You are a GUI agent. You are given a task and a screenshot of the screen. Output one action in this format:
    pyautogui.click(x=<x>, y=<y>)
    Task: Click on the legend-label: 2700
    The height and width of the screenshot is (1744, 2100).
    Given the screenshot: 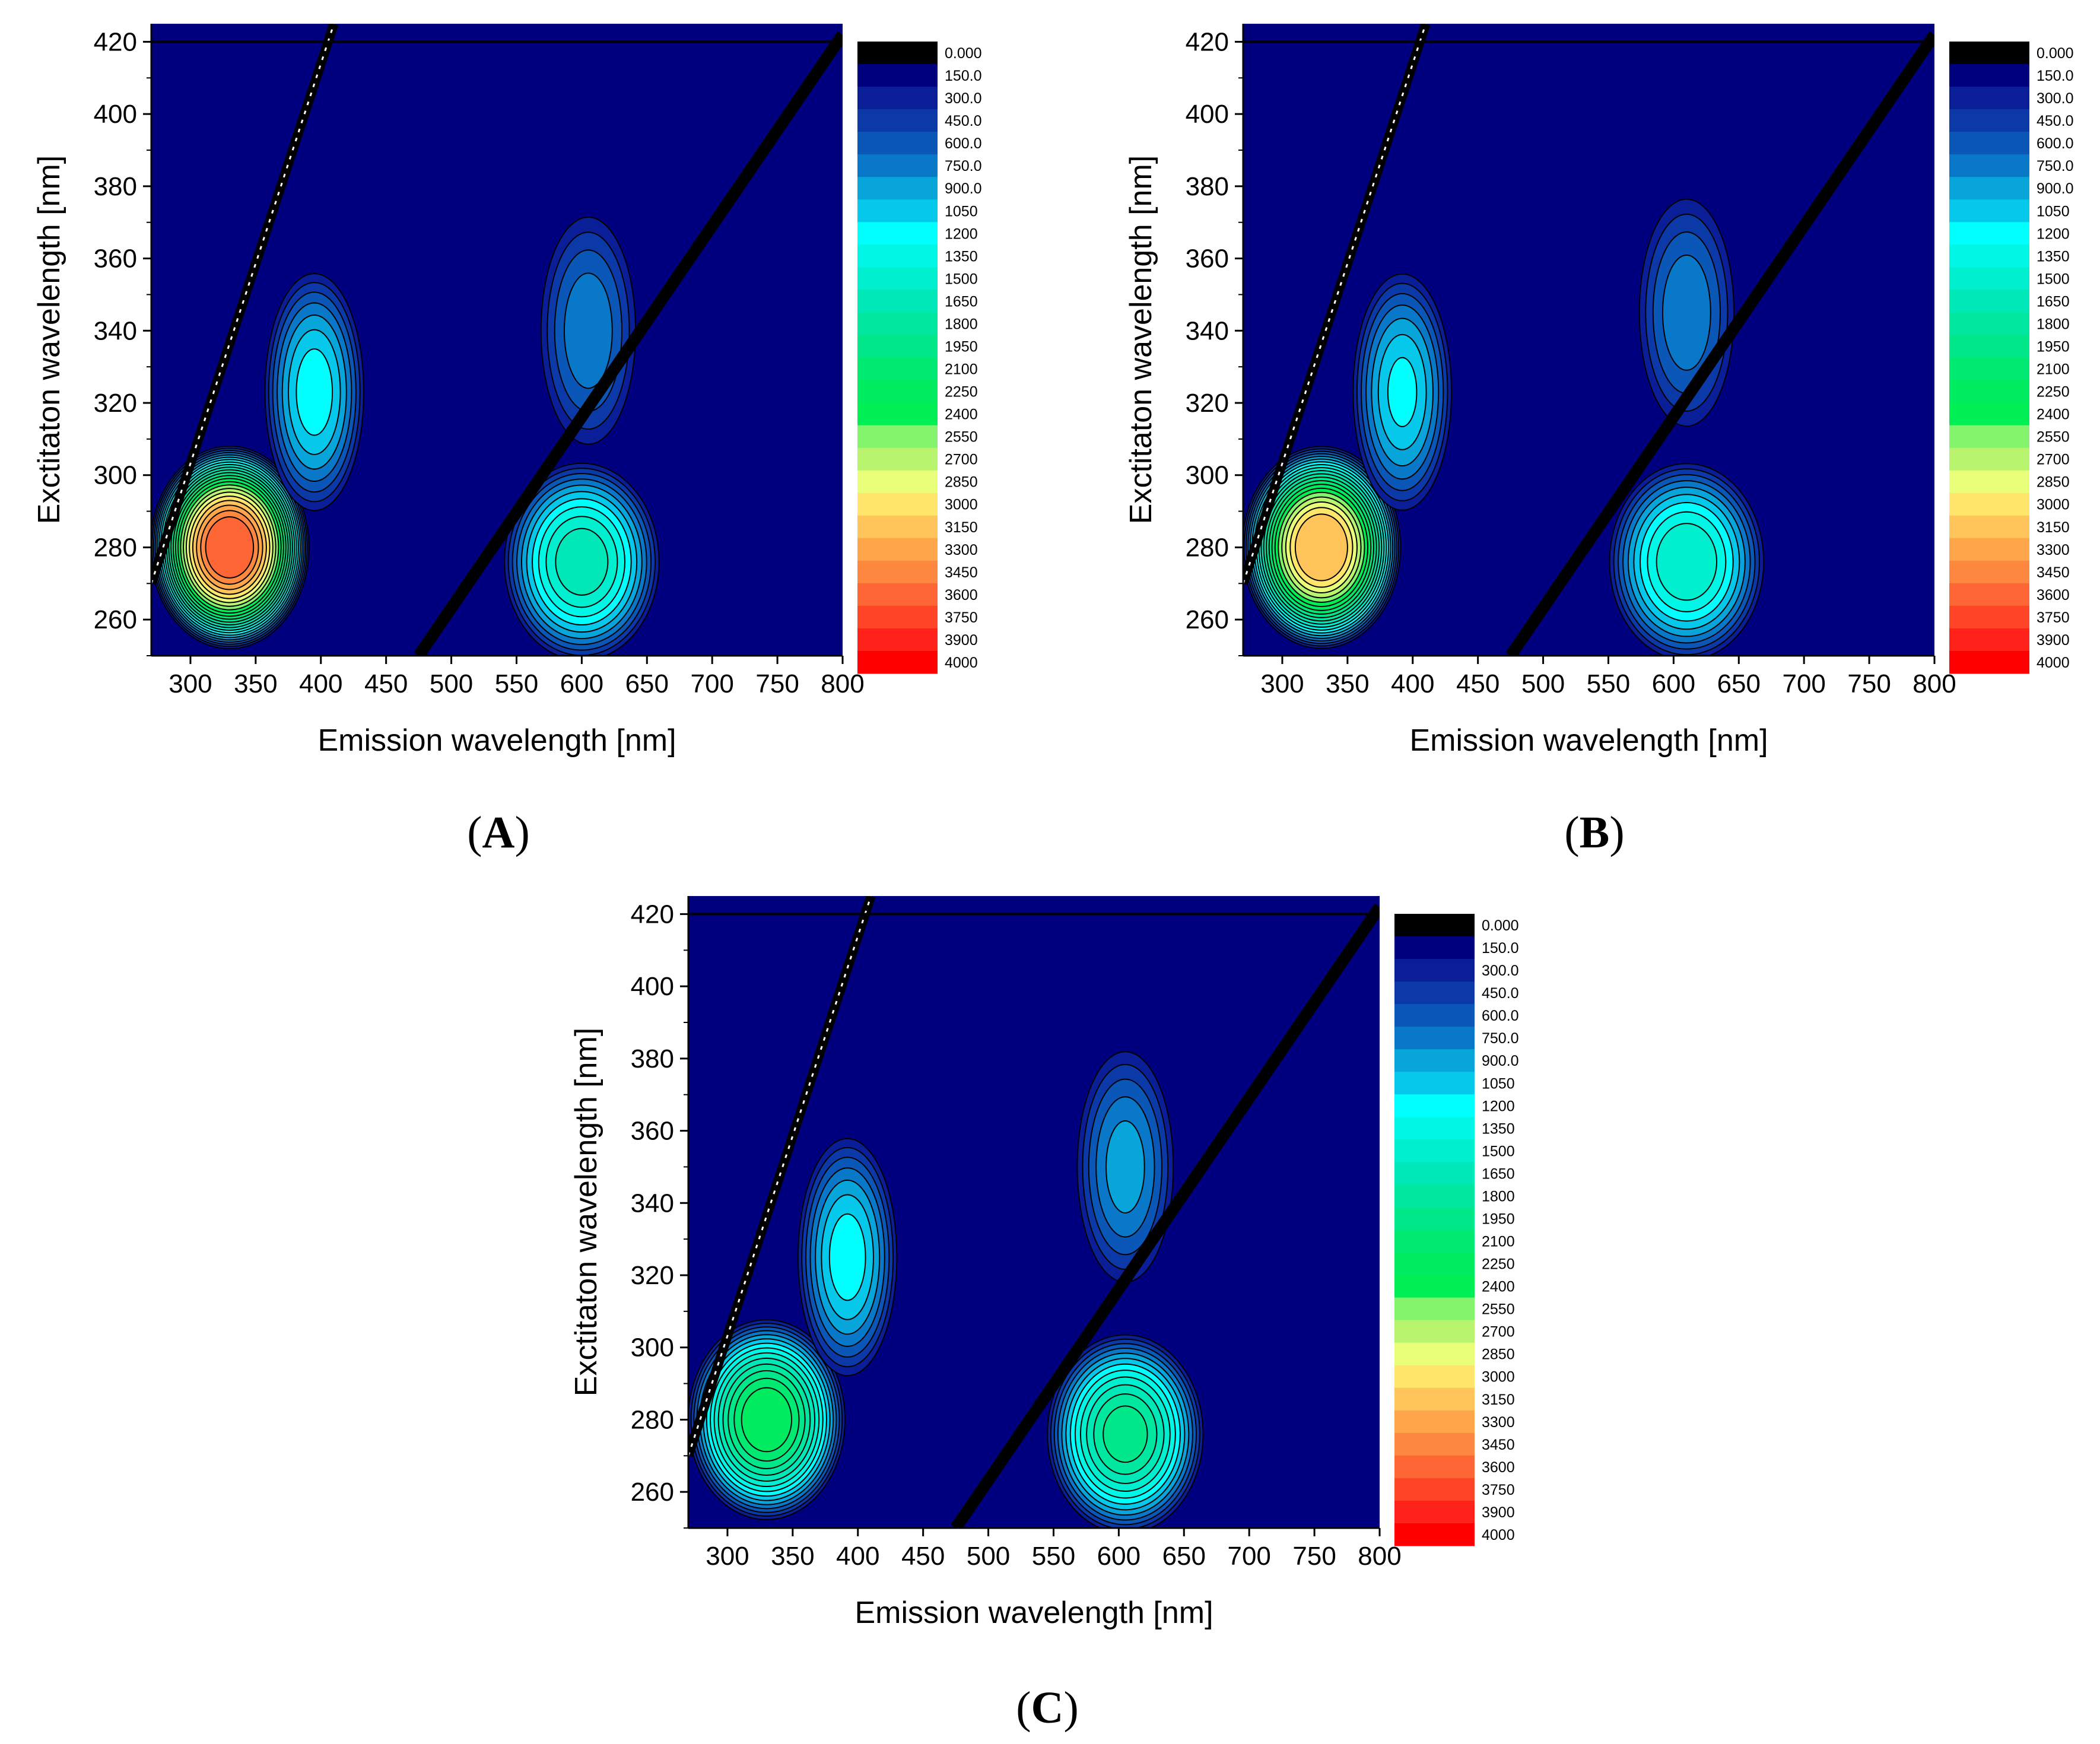 What is the action you would take?
    pyautogui.click(x=1498, y=1332)
    